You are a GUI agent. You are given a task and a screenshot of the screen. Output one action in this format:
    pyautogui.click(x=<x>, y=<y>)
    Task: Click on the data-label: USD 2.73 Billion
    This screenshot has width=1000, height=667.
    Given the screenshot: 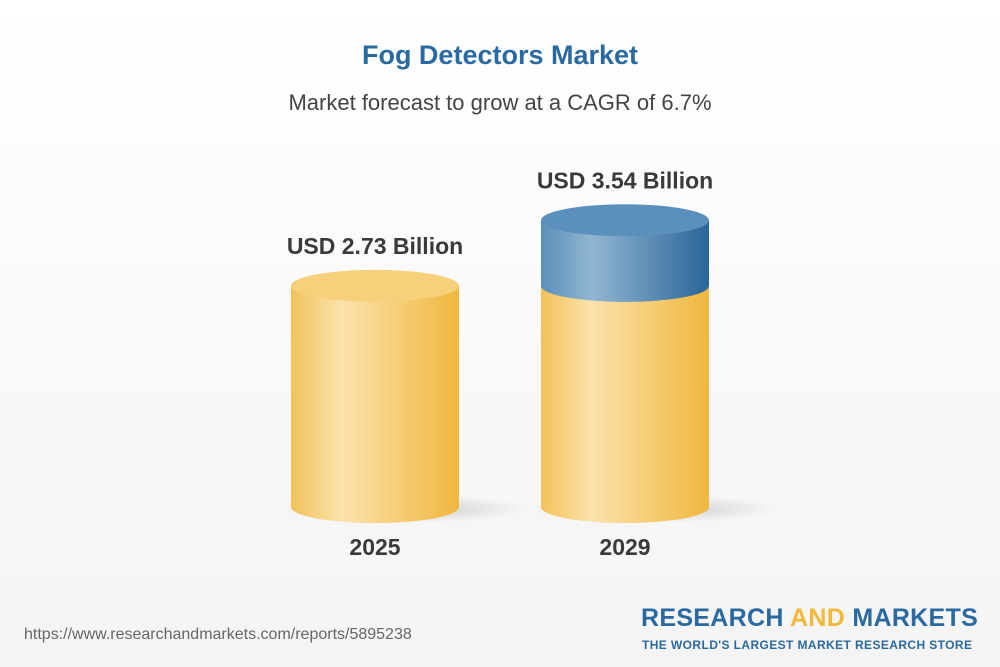 What is the action you would take?
    pyautogui.click(x=375, y=246)
    